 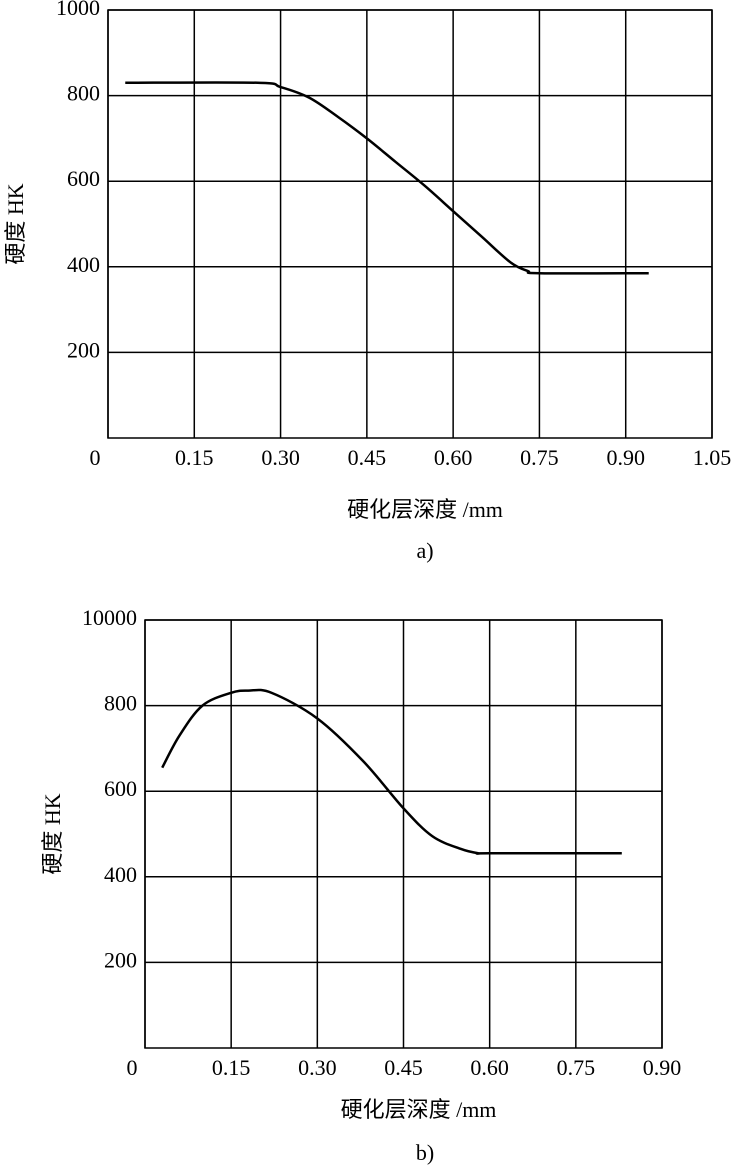 I want to click on caption: b), so click(x=425, y=1152).